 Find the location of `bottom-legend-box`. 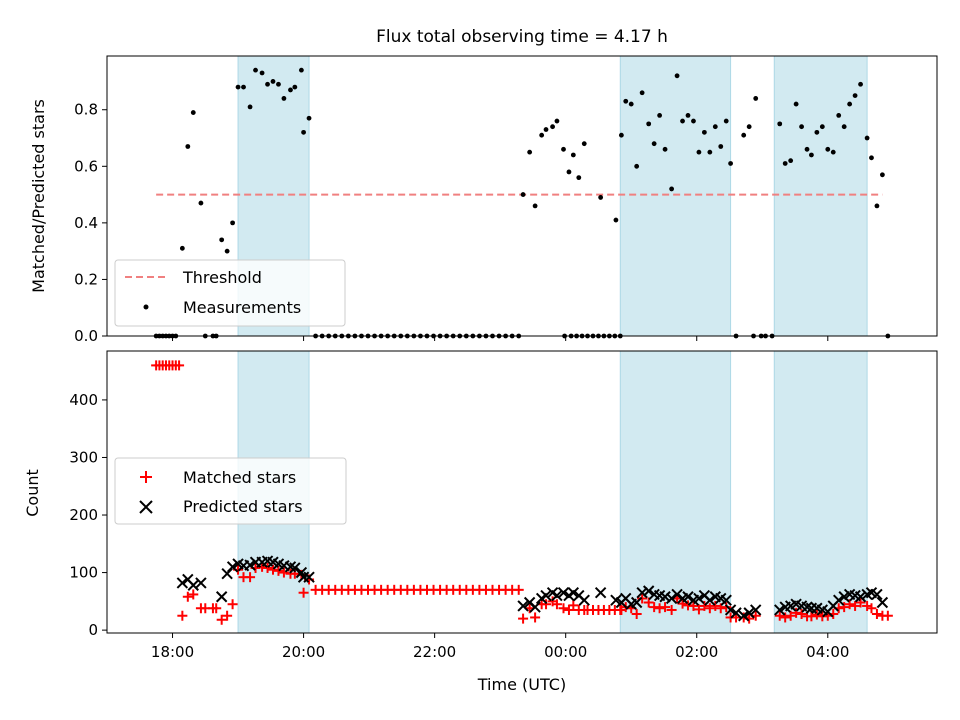

bottom-legend-box is located at coordinates (230, 491).